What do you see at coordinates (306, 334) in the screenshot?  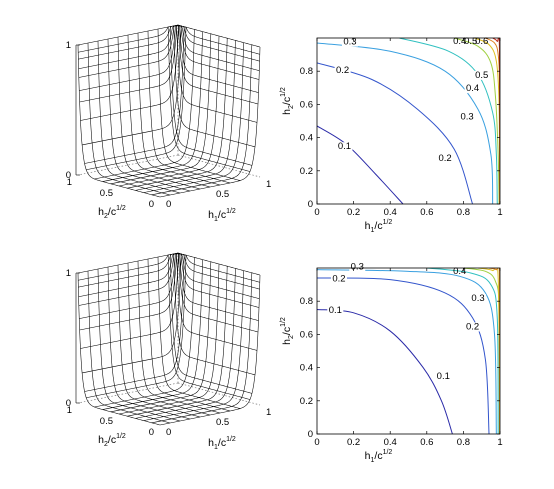 I see `y-tick-label: 0.6` at bounding box center [306, 334].